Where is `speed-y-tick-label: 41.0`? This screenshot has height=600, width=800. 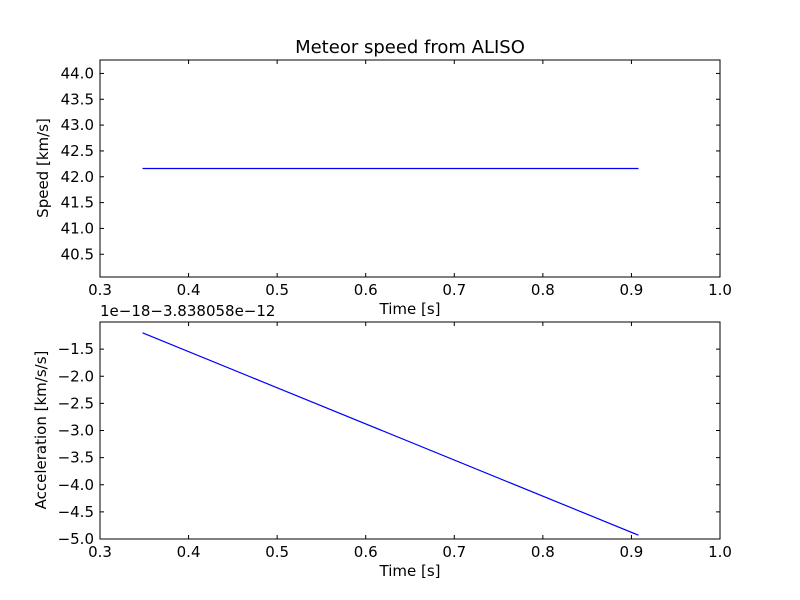 speed-y-tick-label: 41.0 is located at coordinates (77, 228).